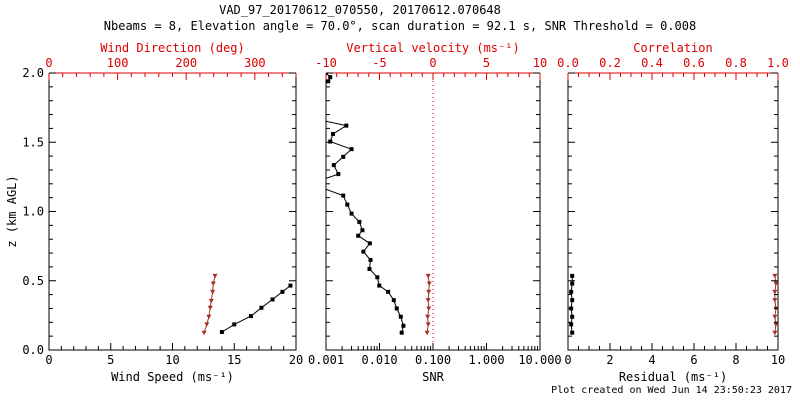  Describe the element at coordinates (778, 63) in the screenshot. I see `top-tick-label: 1.0` at that location.